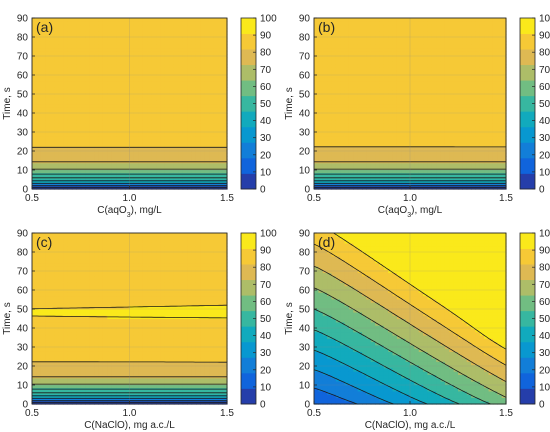 The image size is (550, 432). Describe the element at coordinates (23, 95) in the screenshot. I see `y-tick-label: 50` at that location.